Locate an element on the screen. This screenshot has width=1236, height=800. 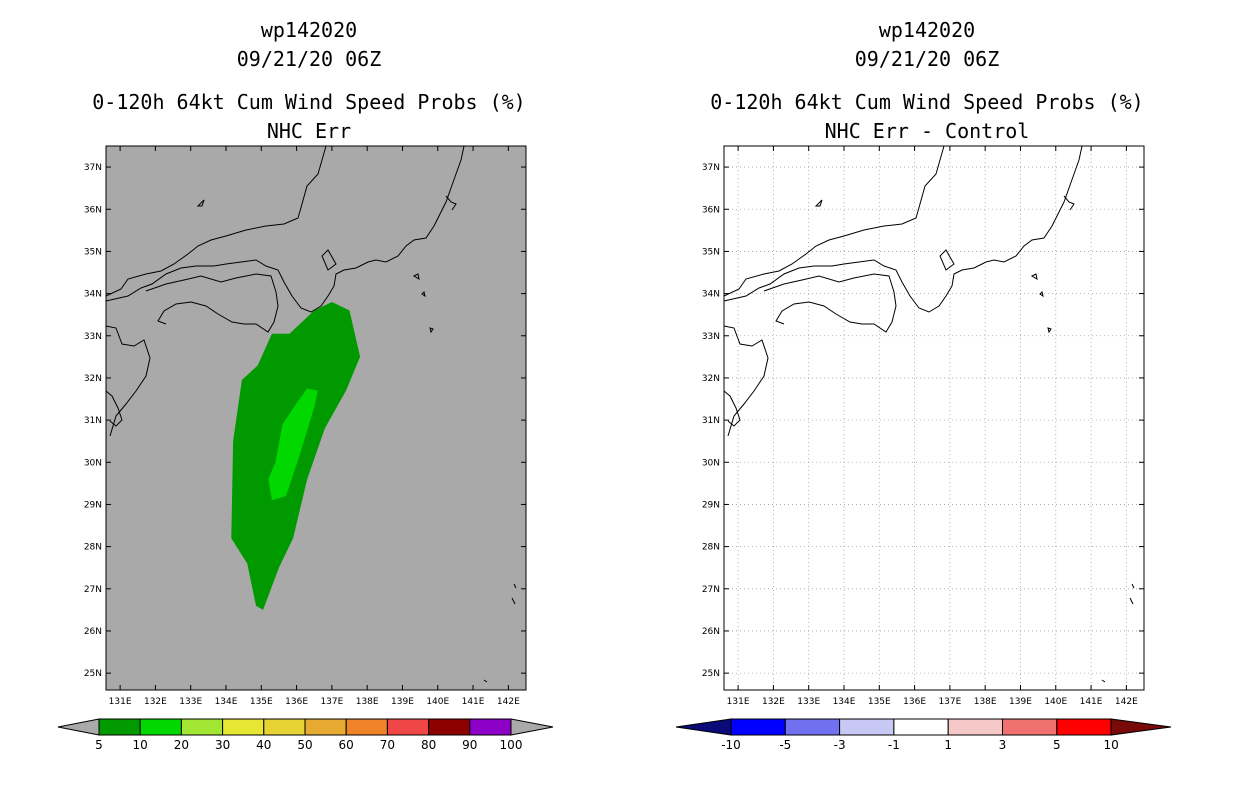
right-colorbar: -10 -5 -3 -1 1 3 5 10 is located at coordinates (923, 735).